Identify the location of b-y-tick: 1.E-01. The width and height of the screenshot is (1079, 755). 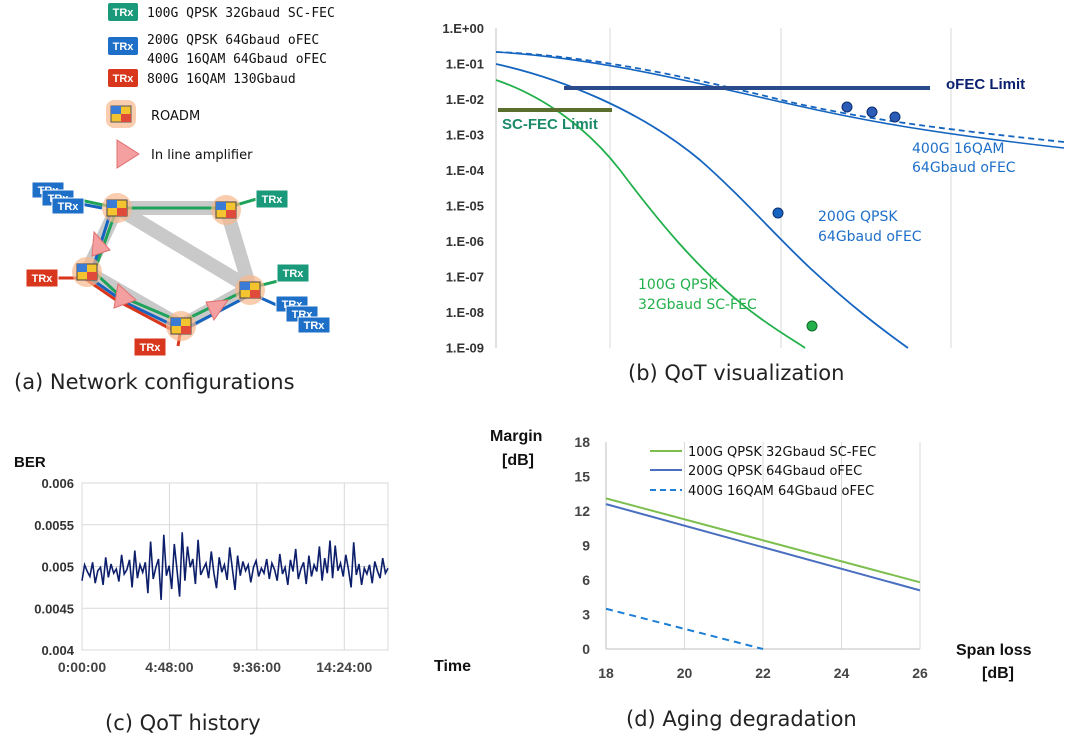
(465, 64).